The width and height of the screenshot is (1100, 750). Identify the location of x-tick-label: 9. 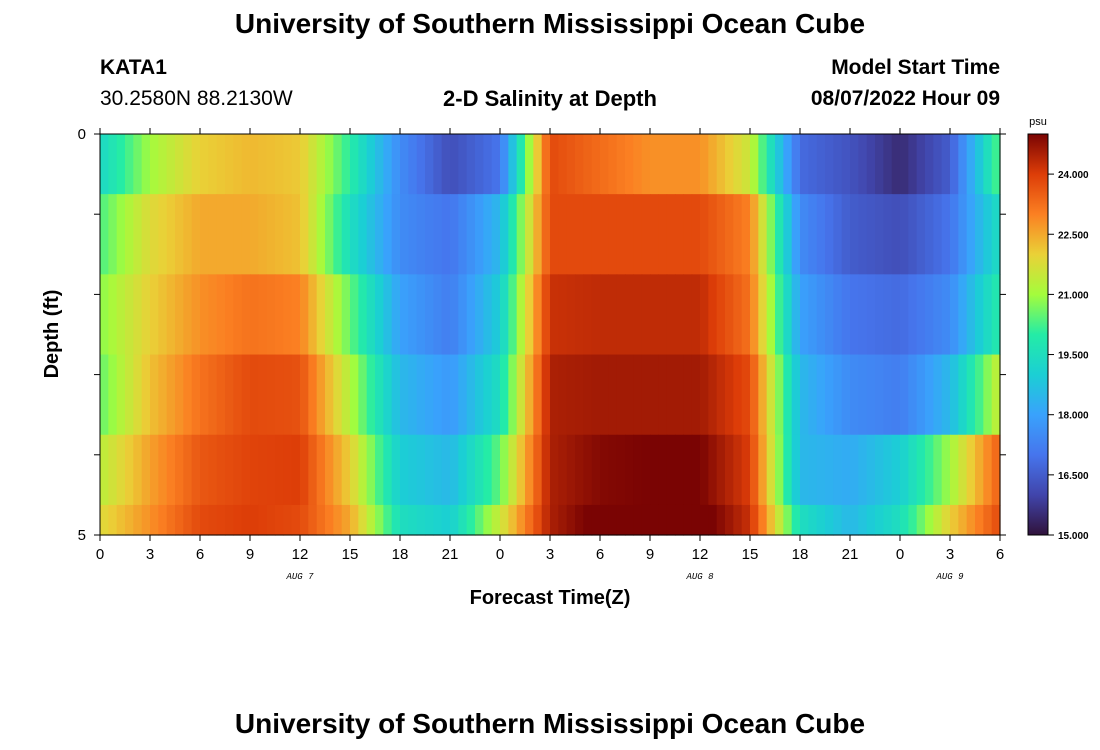
(250, 554).